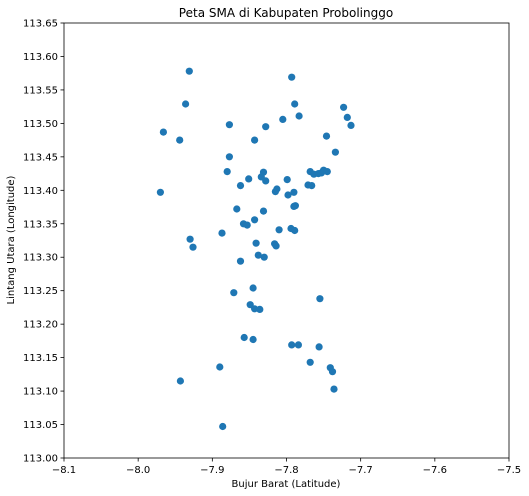 The width and height of the screenshot is (529, 496). What do you see at coordinates (40, 291) in the screenshot?
I see `y-tick-label: 113.25` at bounding box center [40, 291].